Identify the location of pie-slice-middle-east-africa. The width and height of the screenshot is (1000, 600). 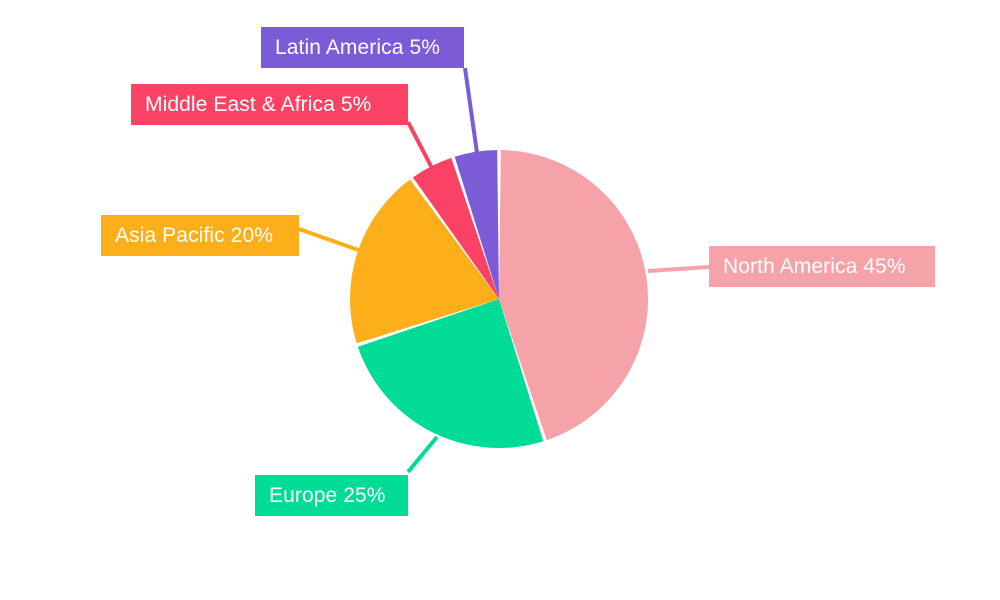
(455, 228).